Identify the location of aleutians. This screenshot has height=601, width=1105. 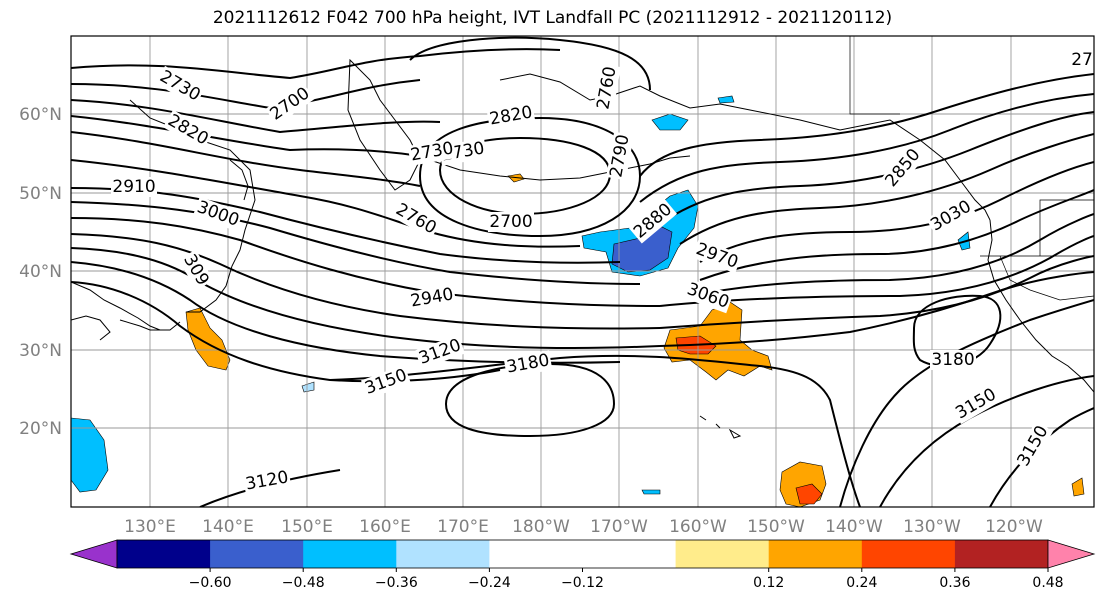
(560, 168).